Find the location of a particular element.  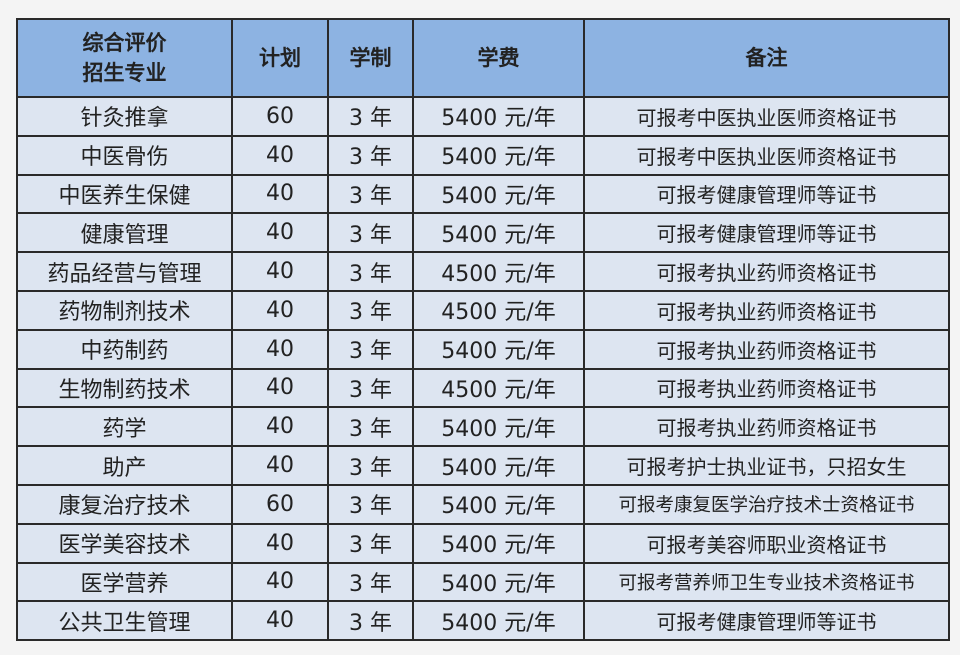

notes-cell: 可报考营养师卫生专业技术资格证书 is located at coordinates (766, 582).